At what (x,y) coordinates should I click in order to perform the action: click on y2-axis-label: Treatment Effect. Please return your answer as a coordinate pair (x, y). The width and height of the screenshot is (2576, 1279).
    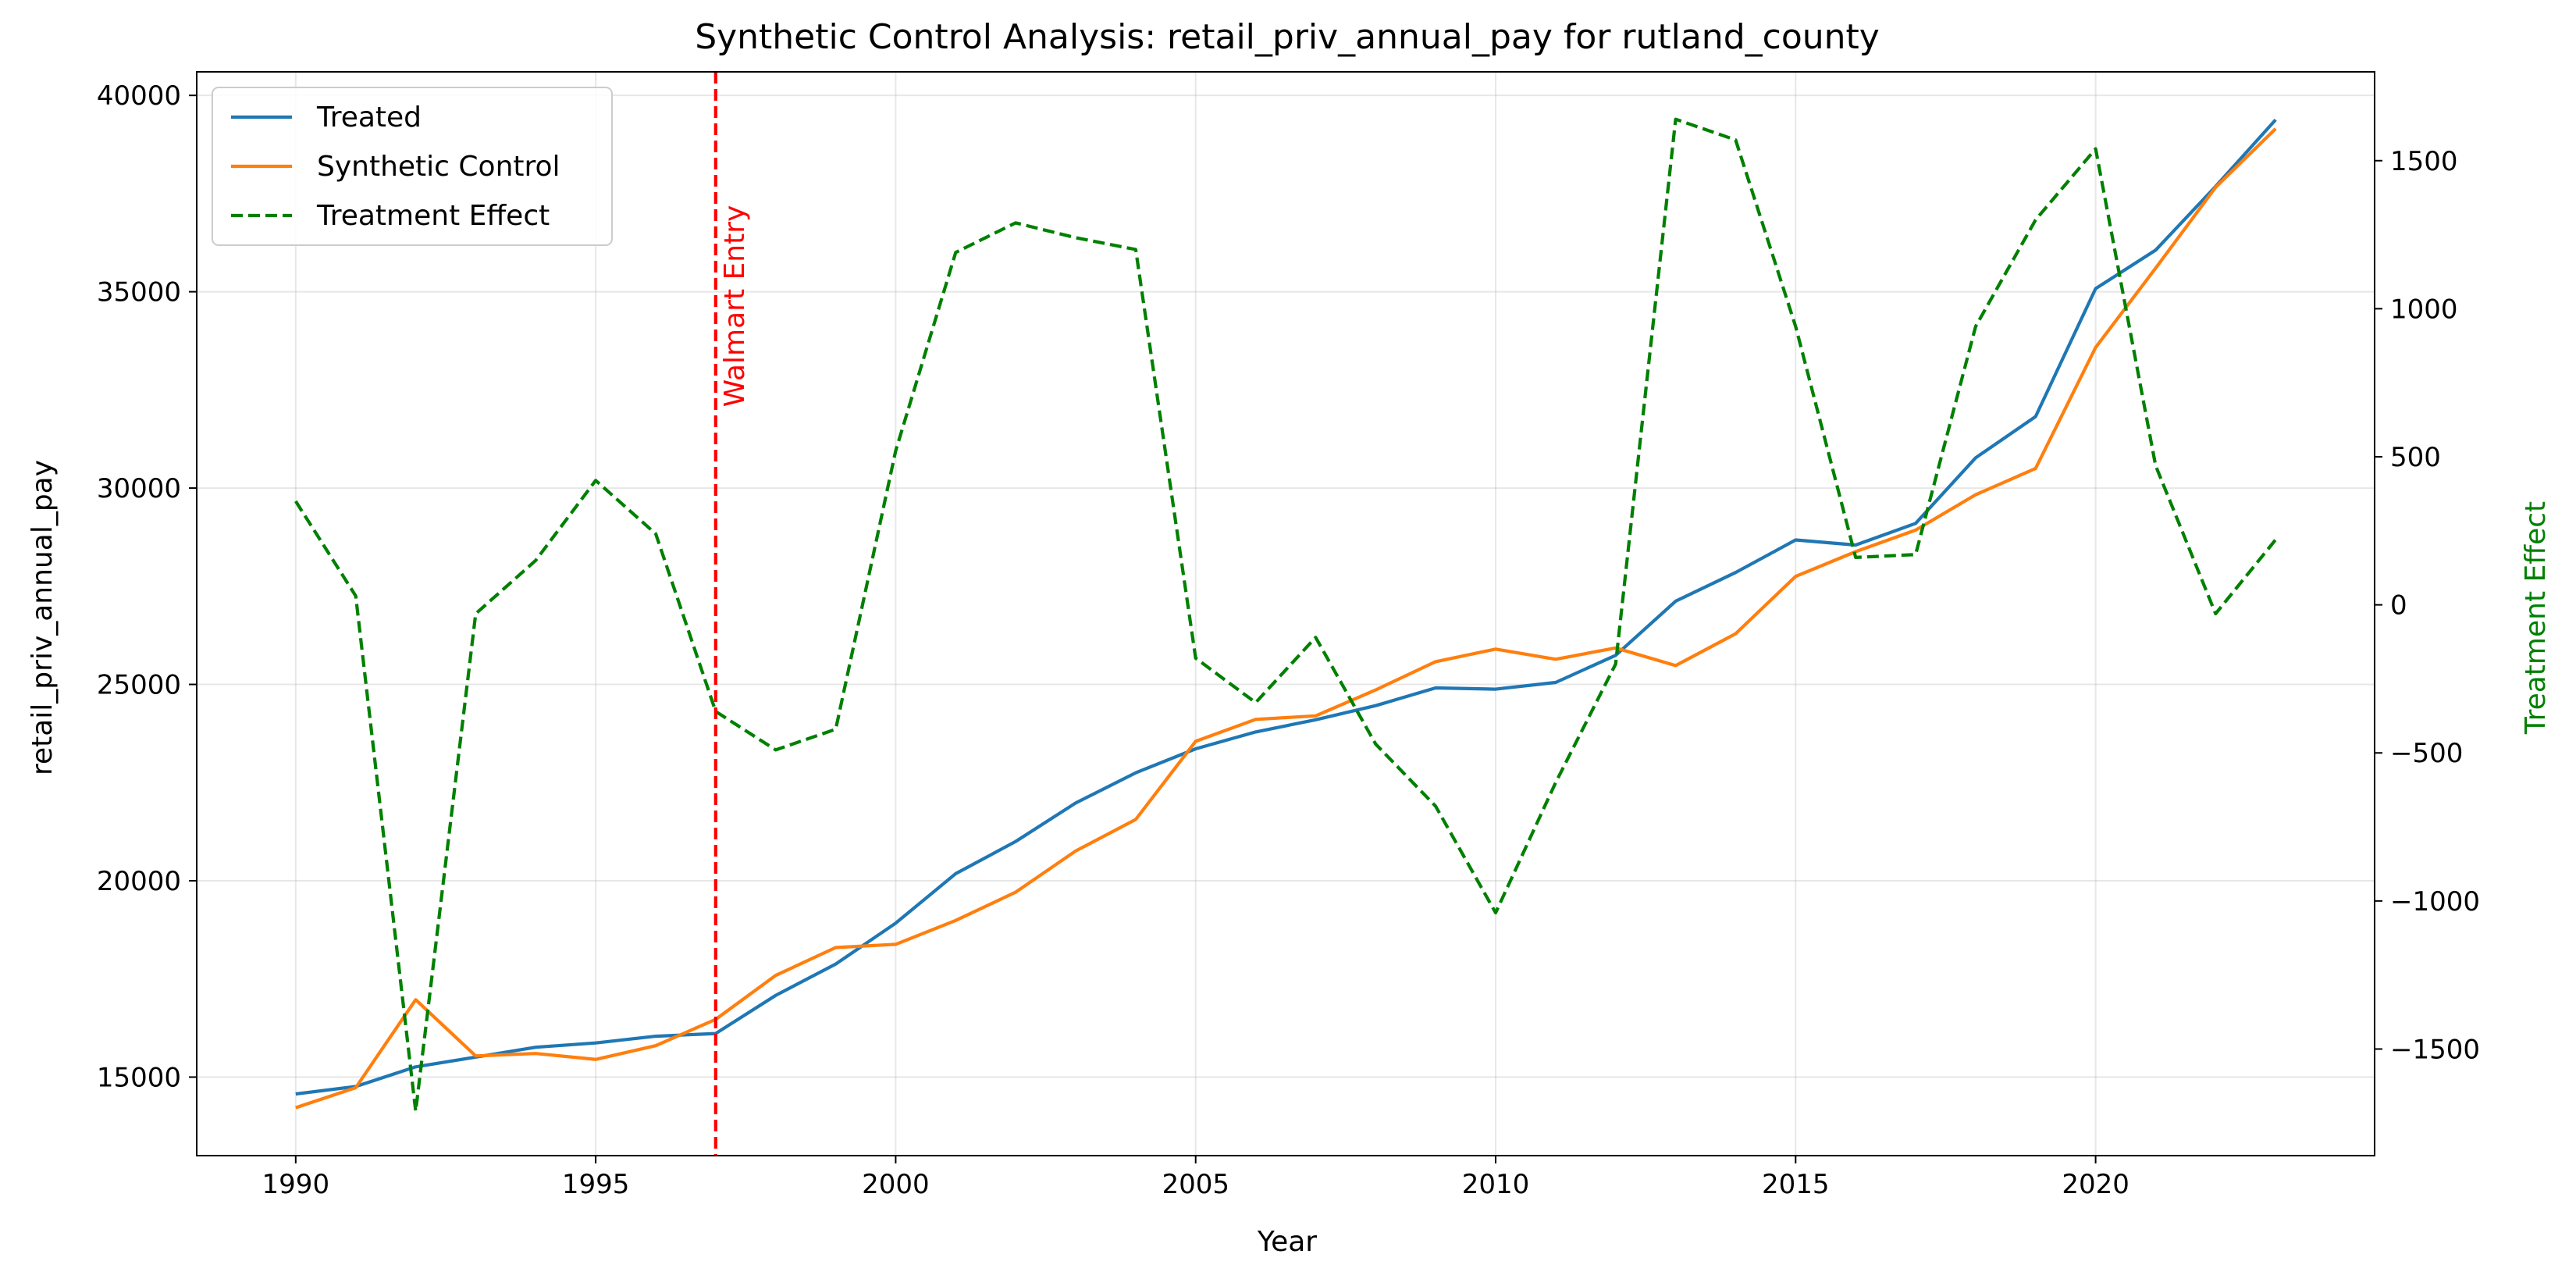
    Looking at the image, I should click on (2536, 618).